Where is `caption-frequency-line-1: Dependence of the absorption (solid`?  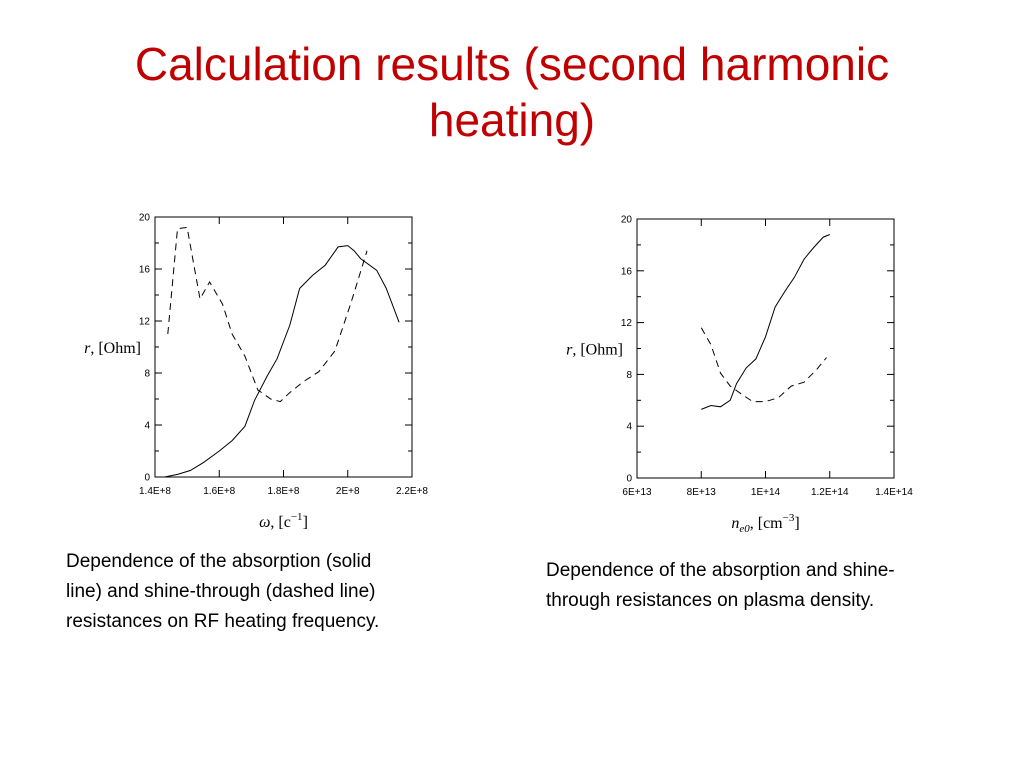
caption-frequency-line-1: Dependence of the absorption (solid is located at coordinates (219, 561).